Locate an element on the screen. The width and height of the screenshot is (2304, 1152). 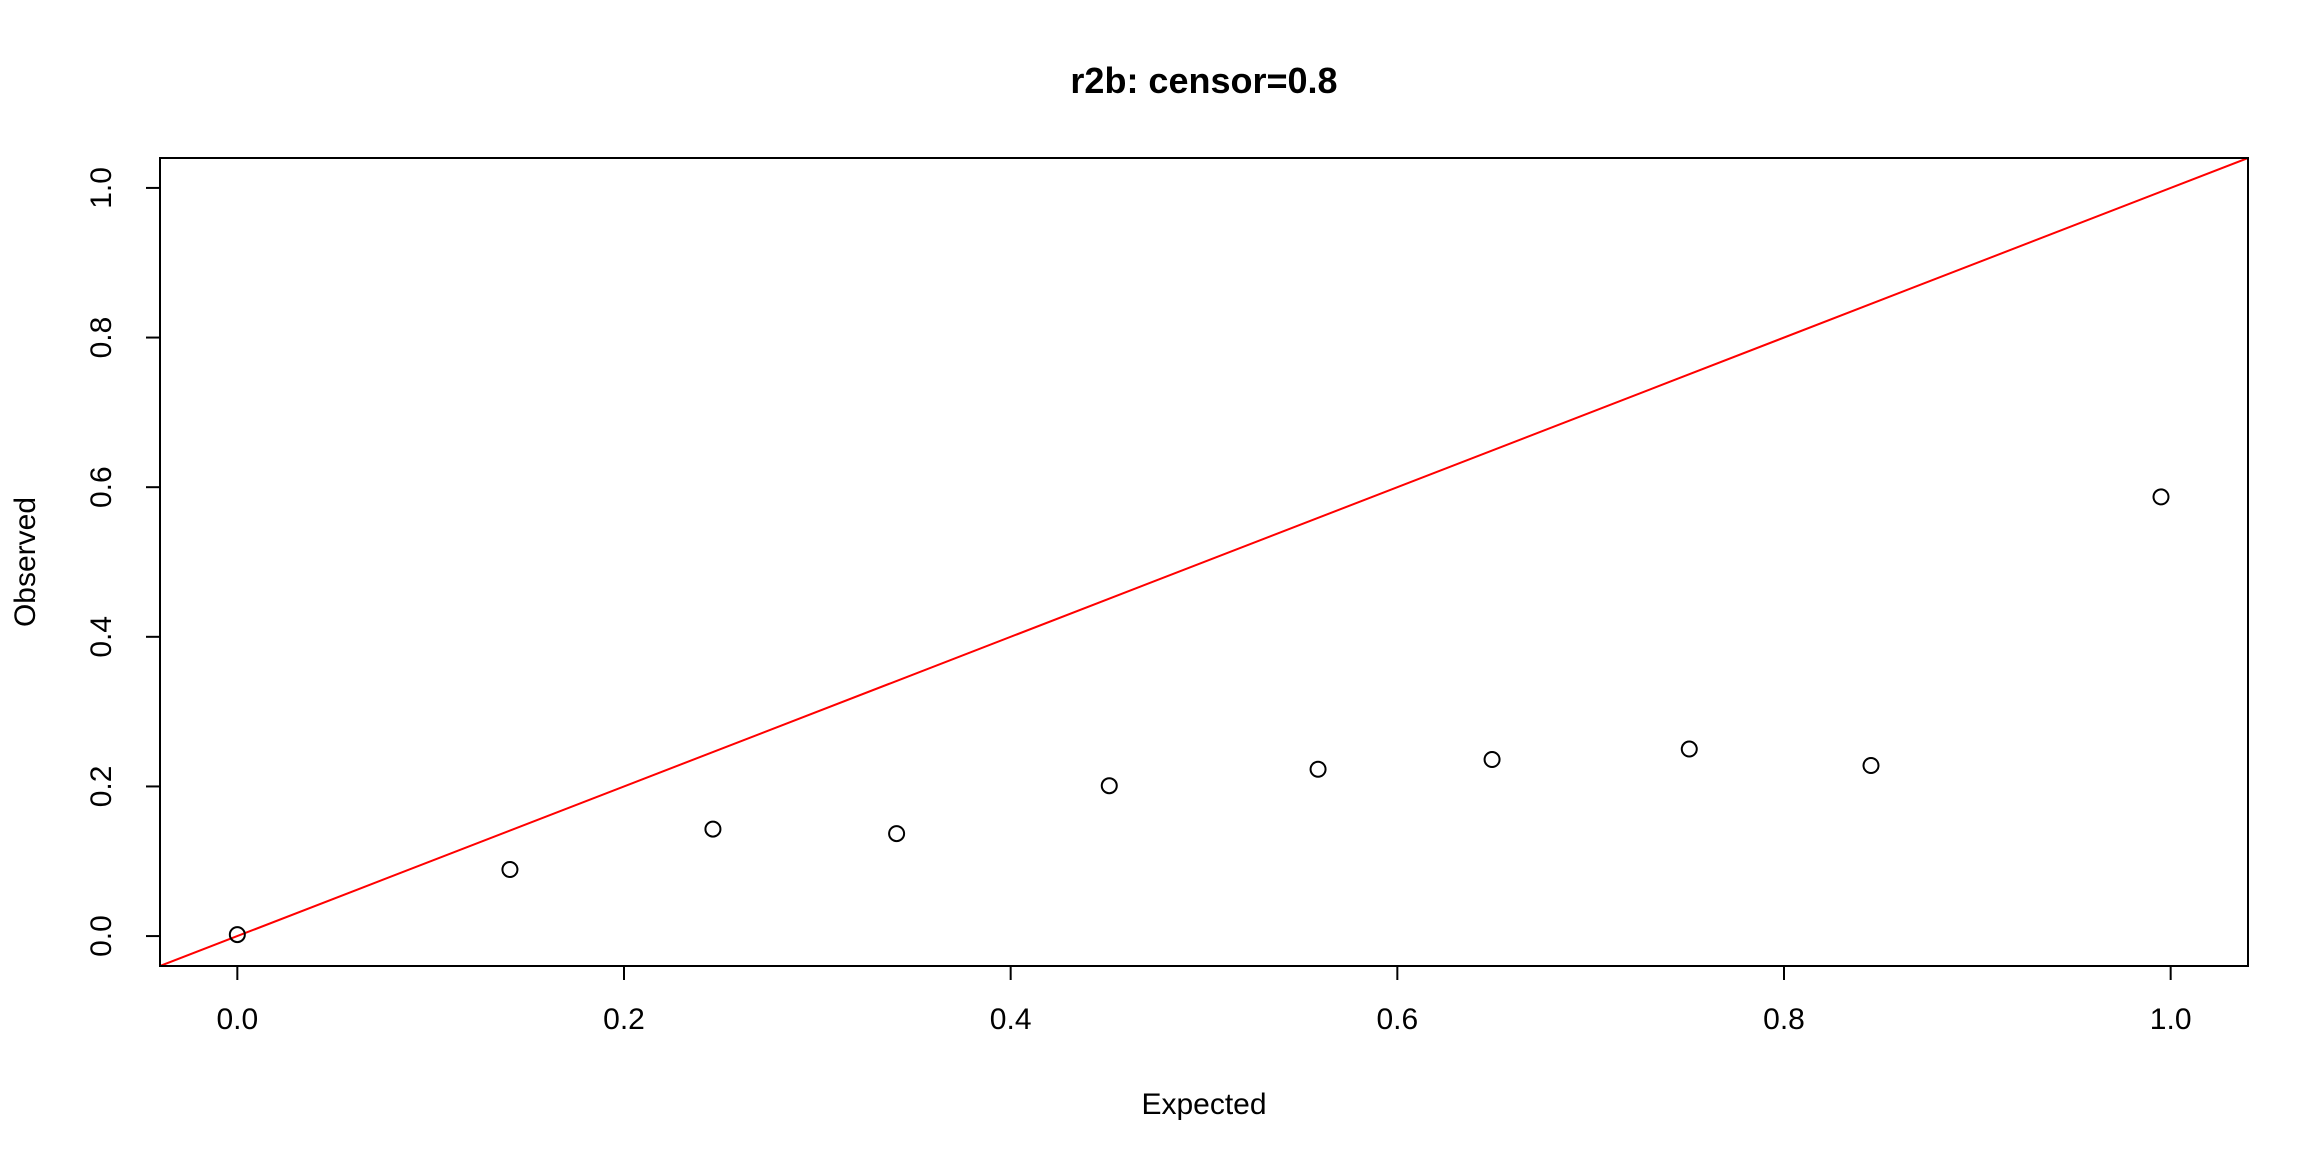
x-tick-label: 0.8 is located at coordinates (1784, 1019).